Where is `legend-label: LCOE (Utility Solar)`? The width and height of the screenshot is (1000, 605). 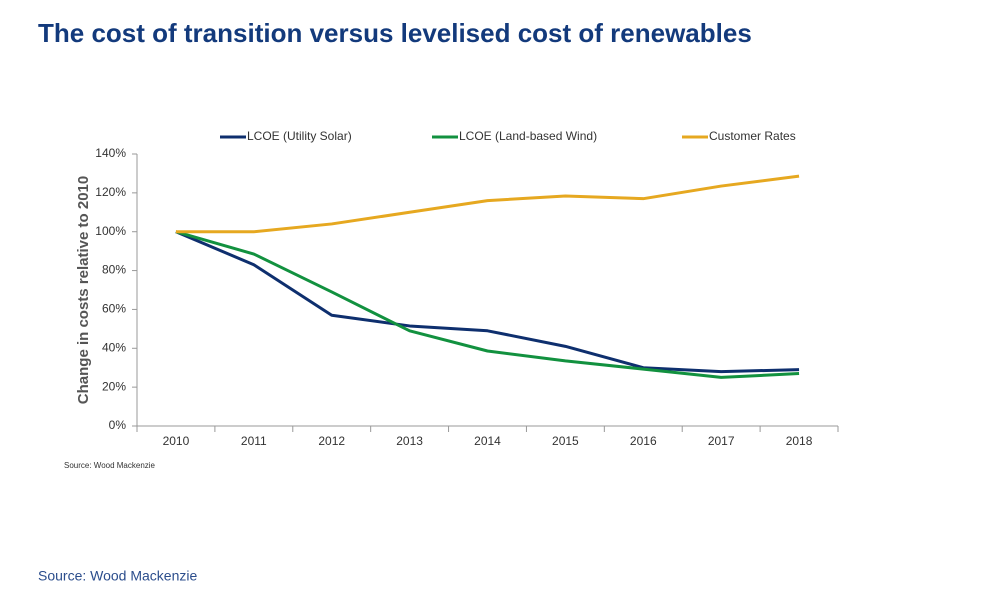 legend-label: LCOE (Utility Solar) is located at coordinates (299, 136).